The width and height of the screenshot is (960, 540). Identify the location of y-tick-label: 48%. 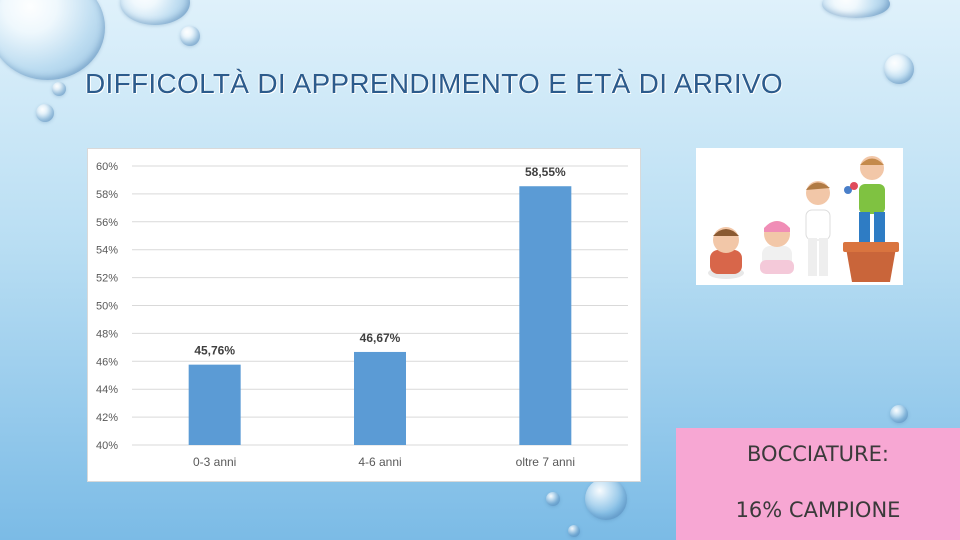
(107, 334).